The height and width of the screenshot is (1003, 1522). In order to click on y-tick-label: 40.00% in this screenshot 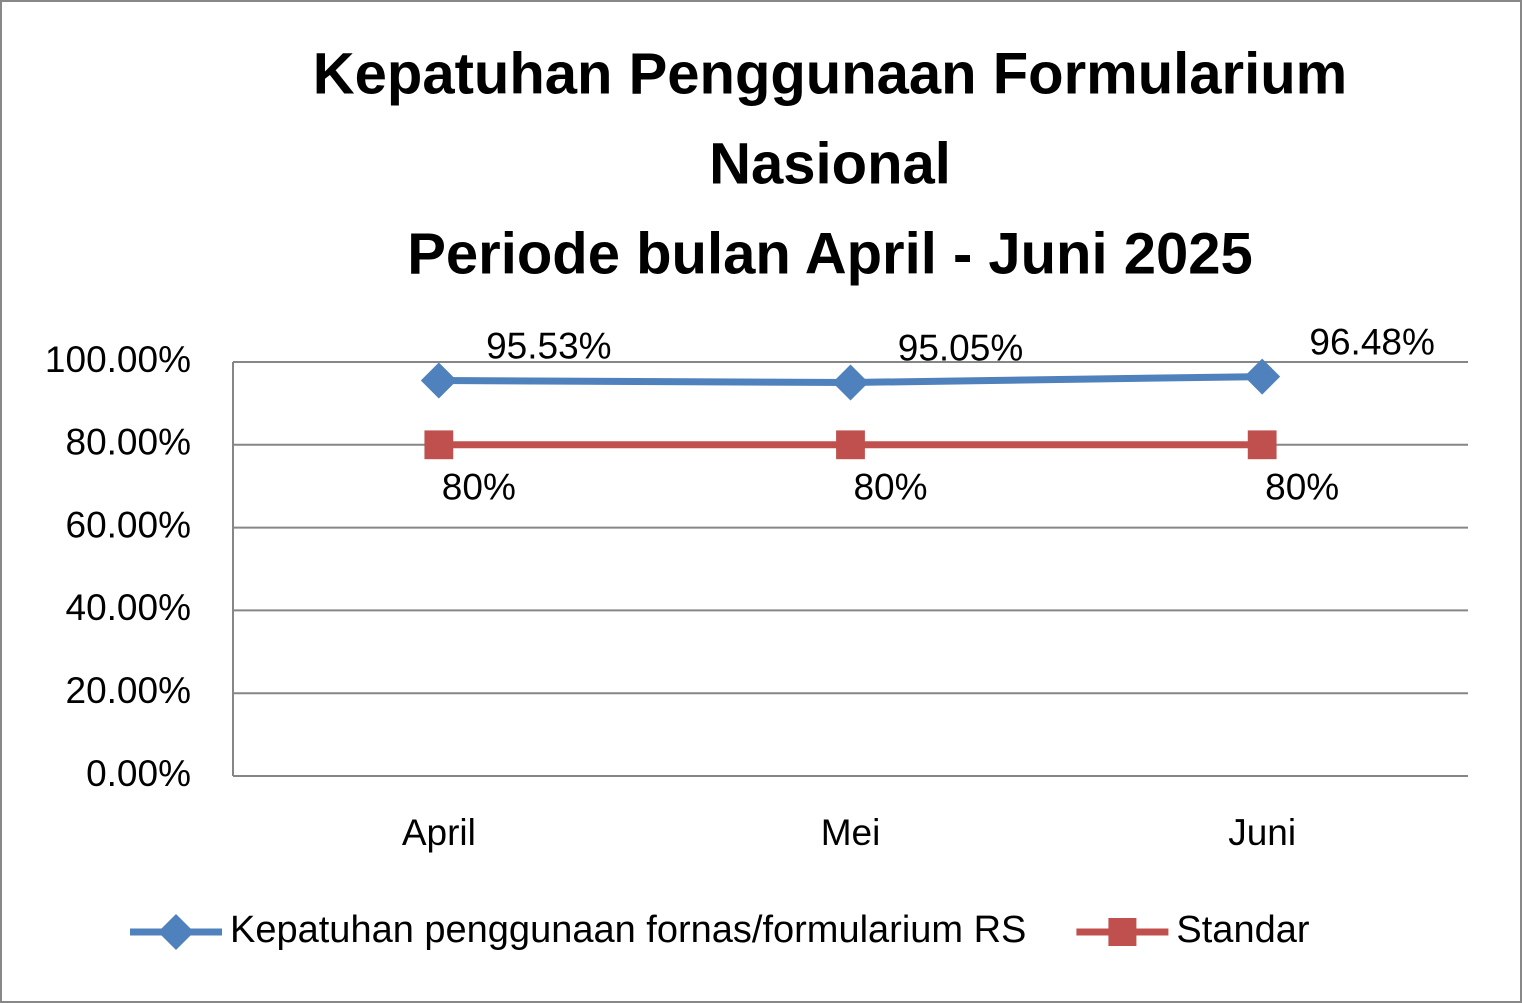, I will do `click(129, 607)`.